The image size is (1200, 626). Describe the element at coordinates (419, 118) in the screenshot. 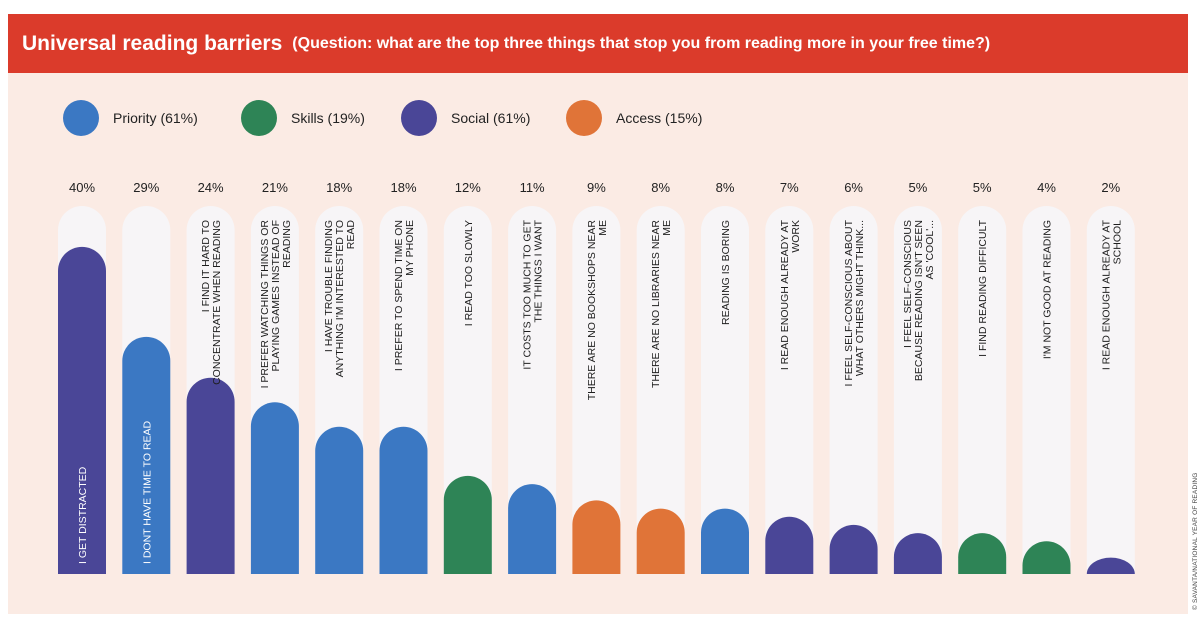

I see `legend-swatch-social` at that location.